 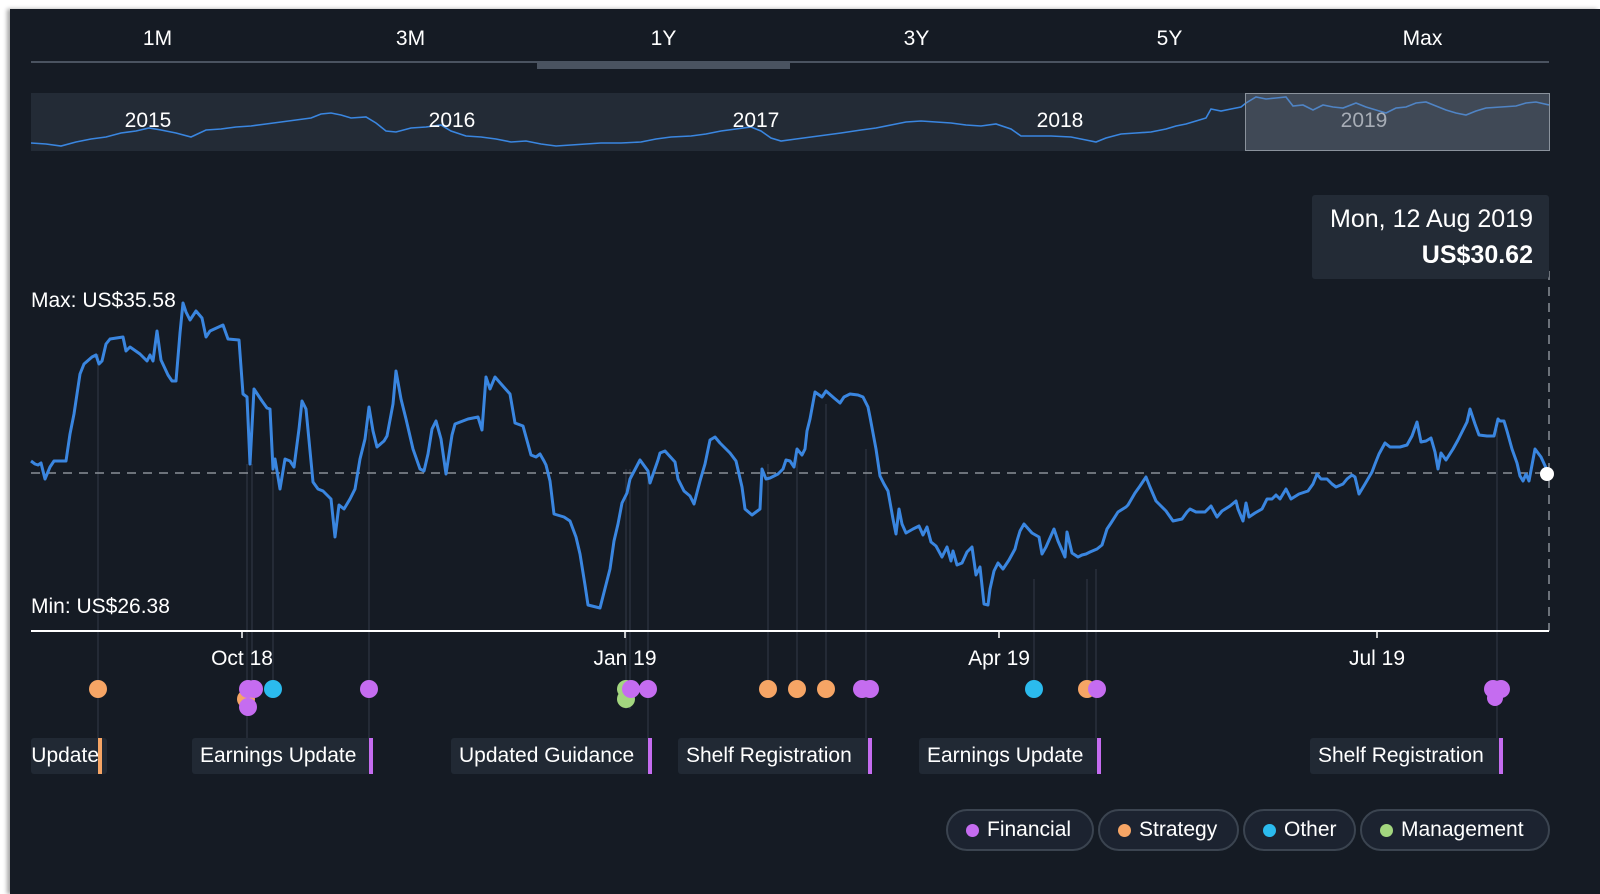 I want to click on legend-financial-toggle: Financial, so click(x=1020, y=830).